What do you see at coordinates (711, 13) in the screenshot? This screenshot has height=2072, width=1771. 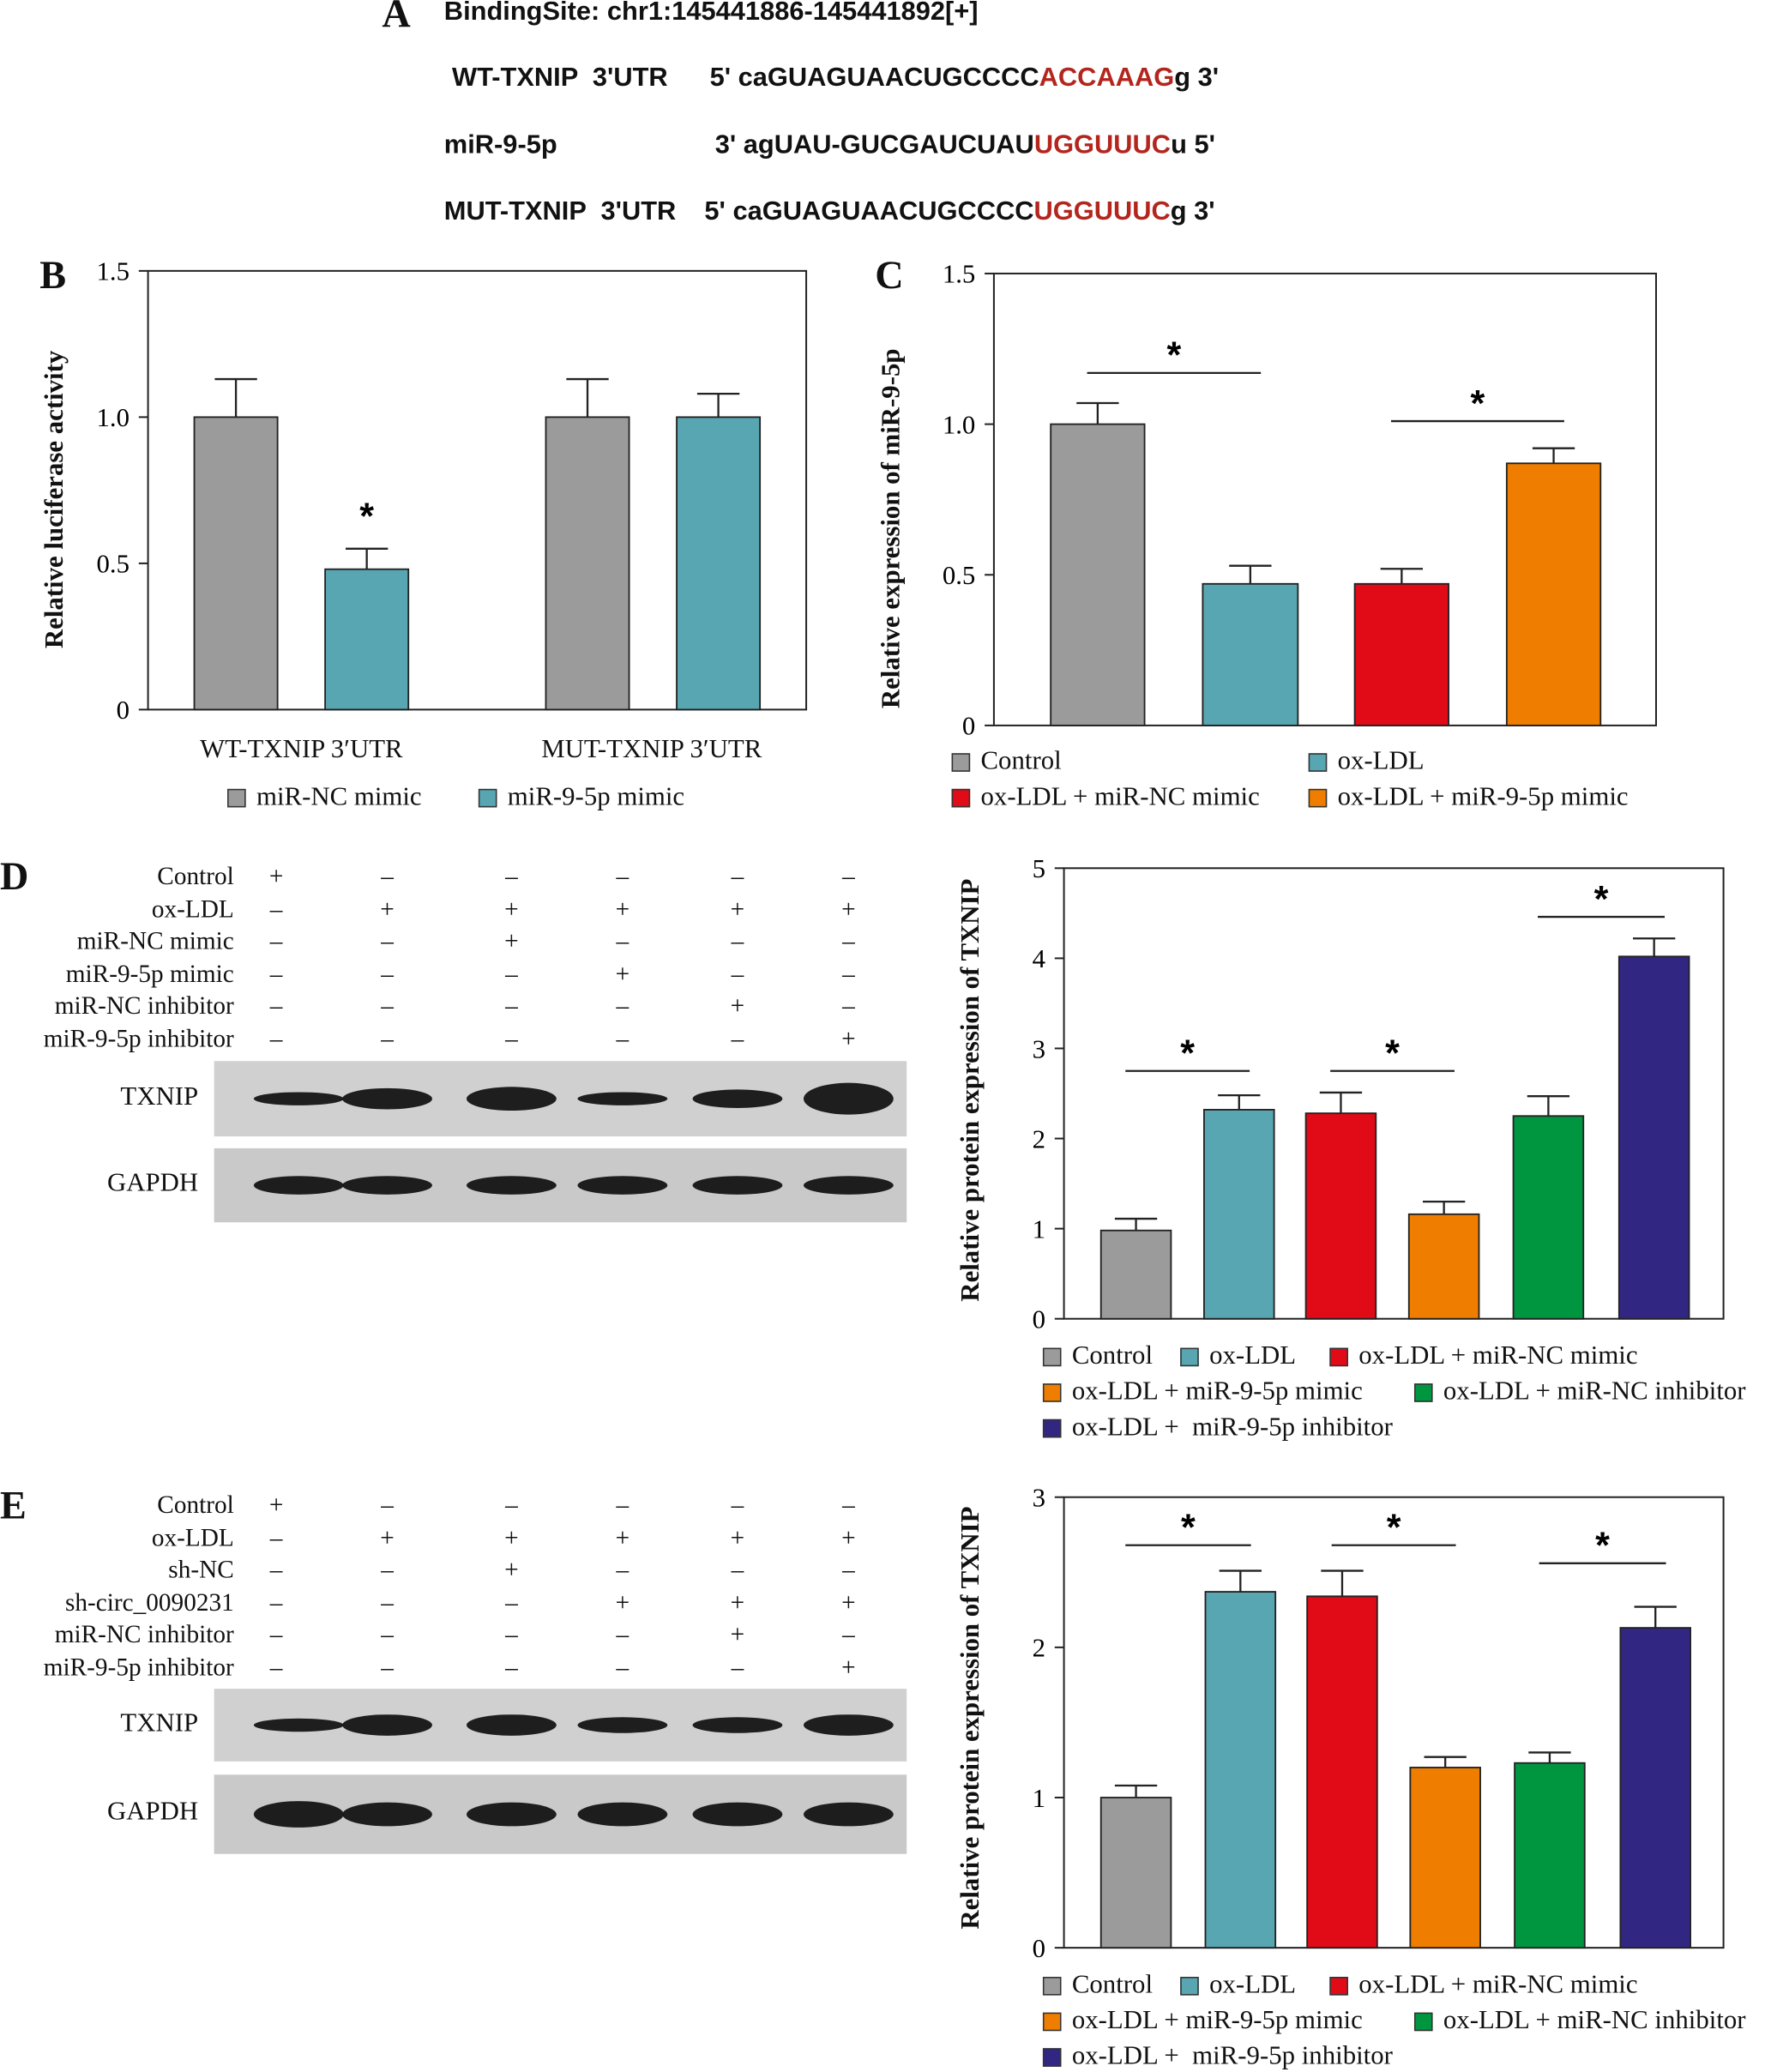 I see `binding-site: BindingSite: chr1:145441886-145441892[+]` at bounding box center [711, 13].